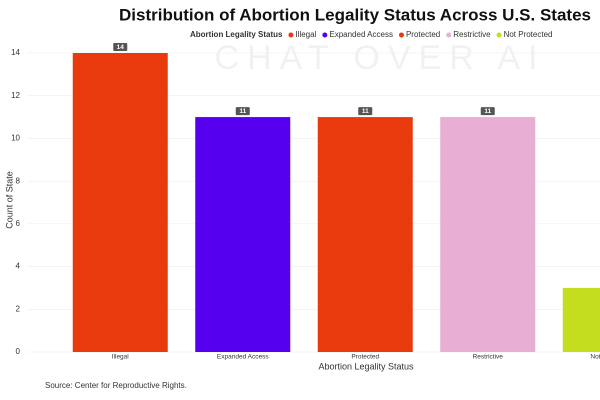 The image size is (600, 400). What do you see at coordinates (366, 366) in the screenshot?
I see `x-axis-title: Abortion Legality Status` at bounding box center [366, 366].